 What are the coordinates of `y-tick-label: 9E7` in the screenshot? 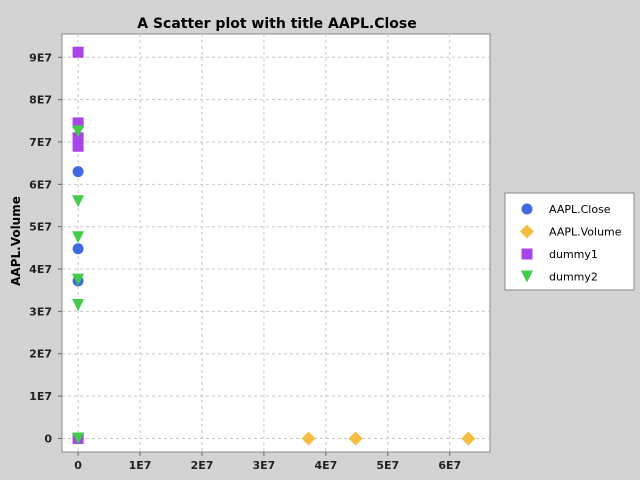 It's located at (40, 57).